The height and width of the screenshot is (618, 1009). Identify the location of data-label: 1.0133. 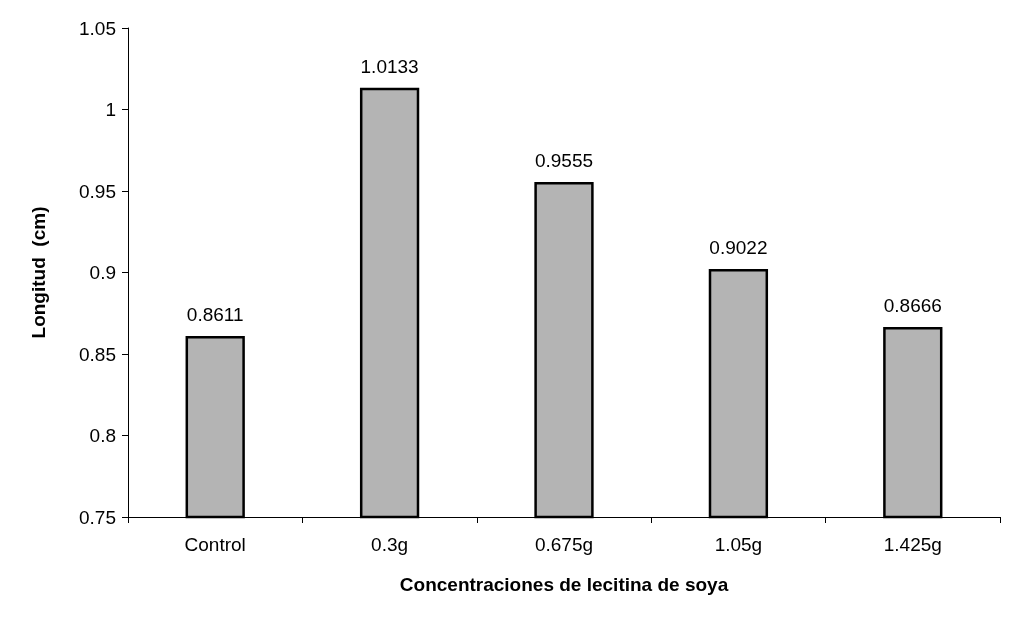
(389, 66).